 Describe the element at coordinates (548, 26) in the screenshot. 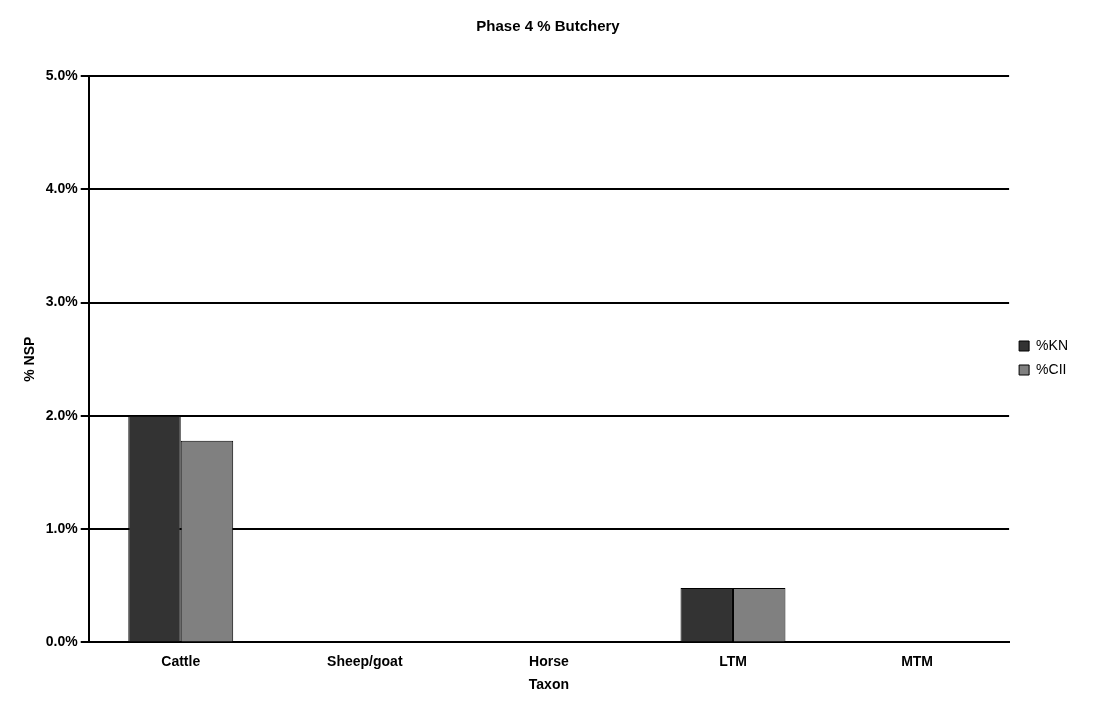

I see `chart-title: Phase 4 % Butchery` at that location.